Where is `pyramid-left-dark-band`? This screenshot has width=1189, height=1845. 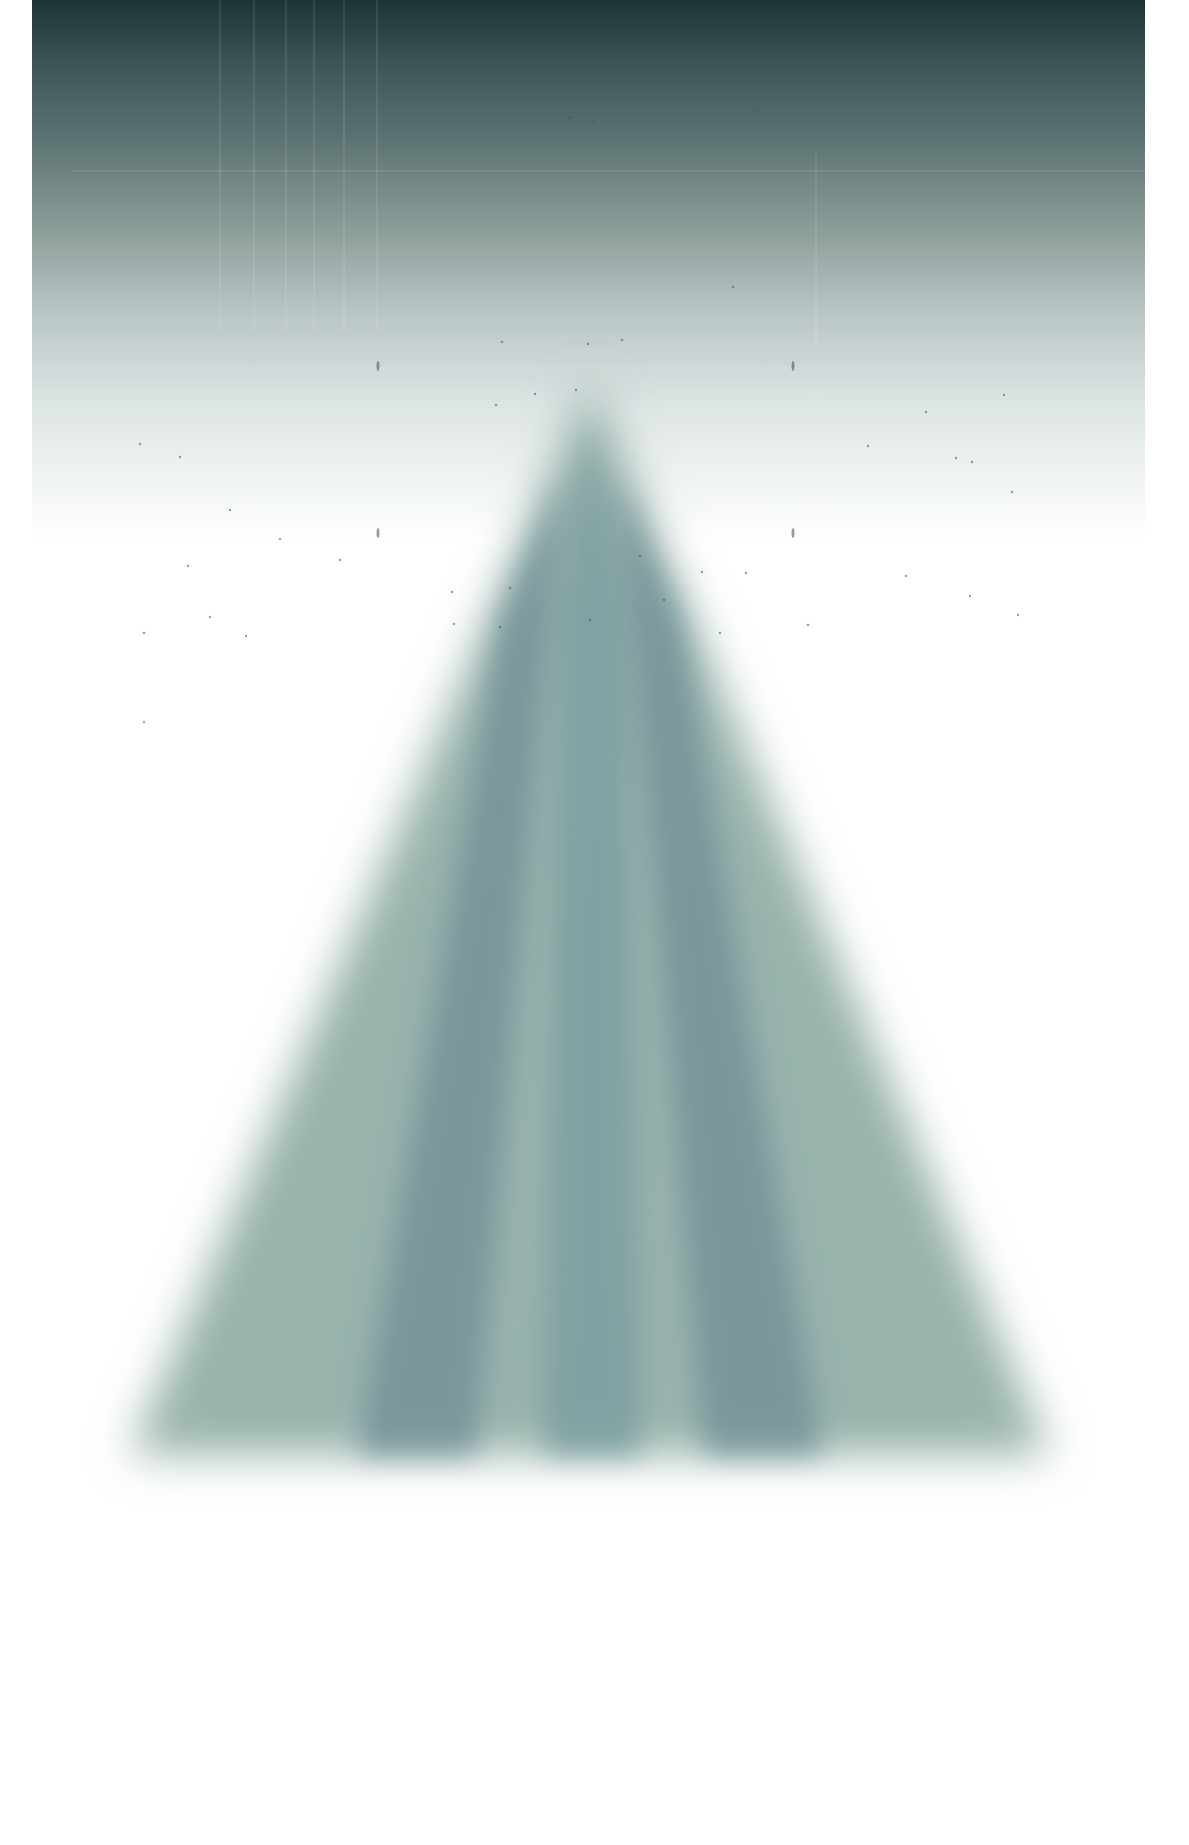 pyramid-left-dark-band is located at coordinates (461, 962).